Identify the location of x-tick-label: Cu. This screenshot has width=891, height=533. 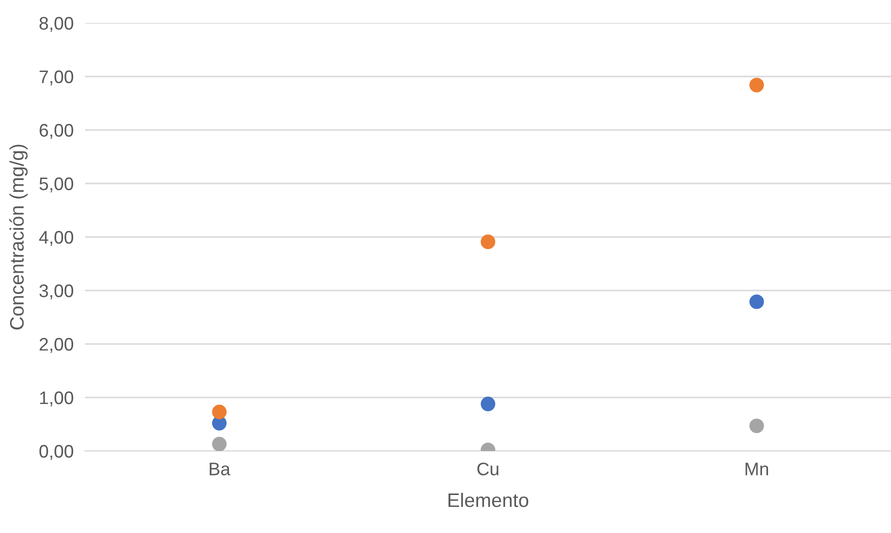
(487, 469).